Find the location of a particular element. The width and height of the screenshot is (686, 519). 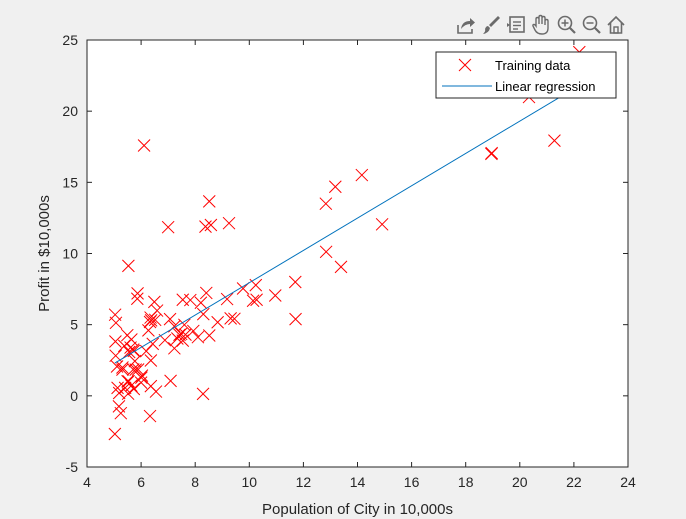

x-tick-label: 14 is located at coordinates (358, 482).